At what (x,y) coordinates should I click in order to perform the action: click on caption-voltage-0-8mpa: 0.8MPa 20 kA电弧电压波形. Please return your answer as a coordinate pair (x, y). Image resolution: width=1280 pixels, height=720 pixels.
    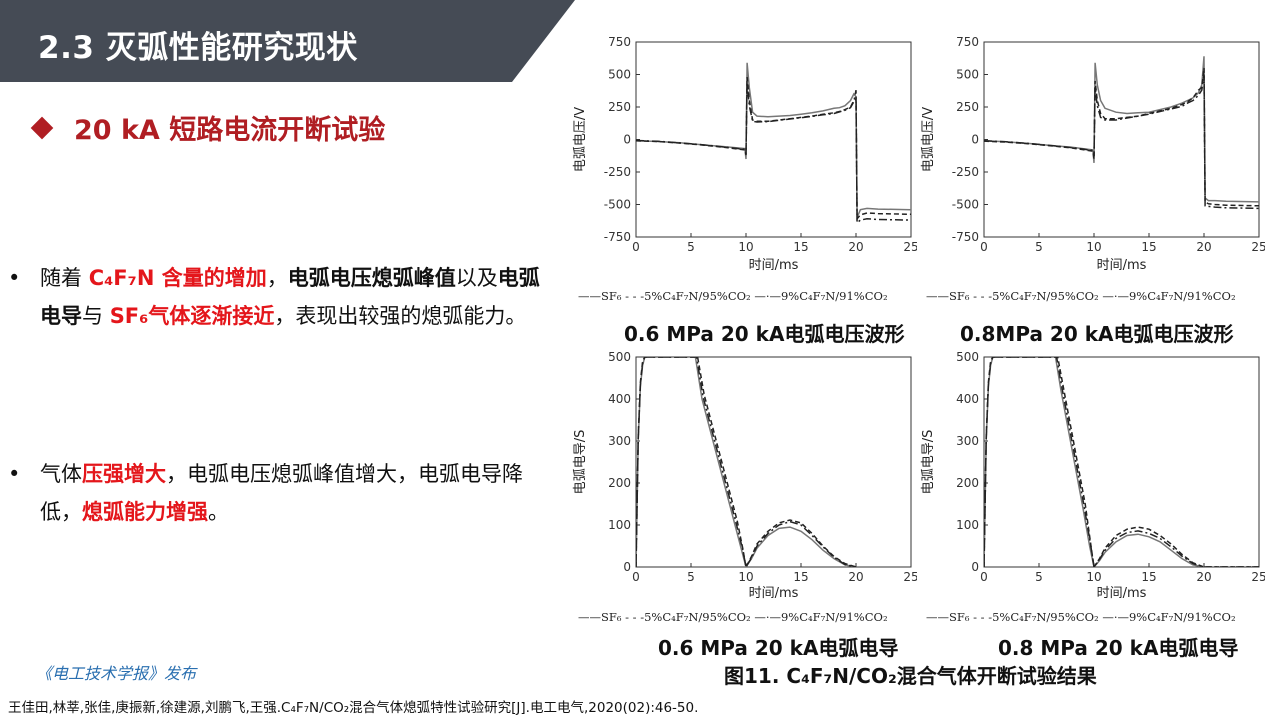
    Looking at the image, I should click on (1097, 334).